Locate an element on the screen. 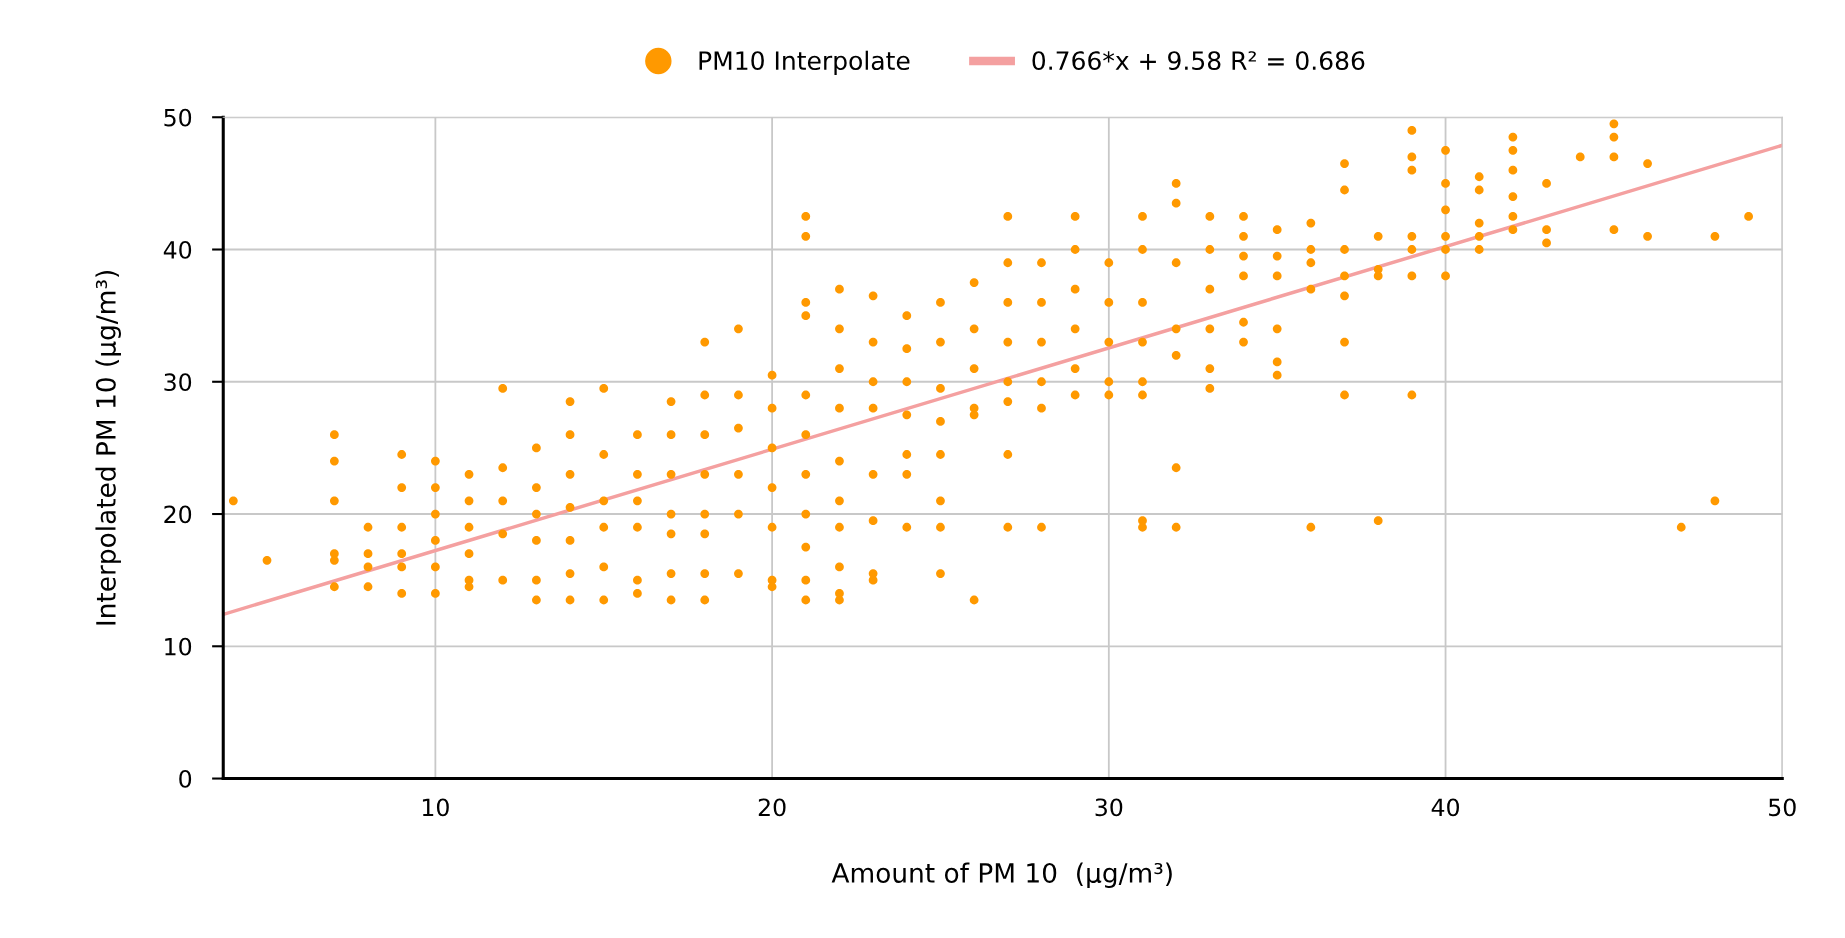 The image size is (1845, 938). x-axis-title: Amount of PM 10 (µg/m³) is located at coordinates (1001, 875).